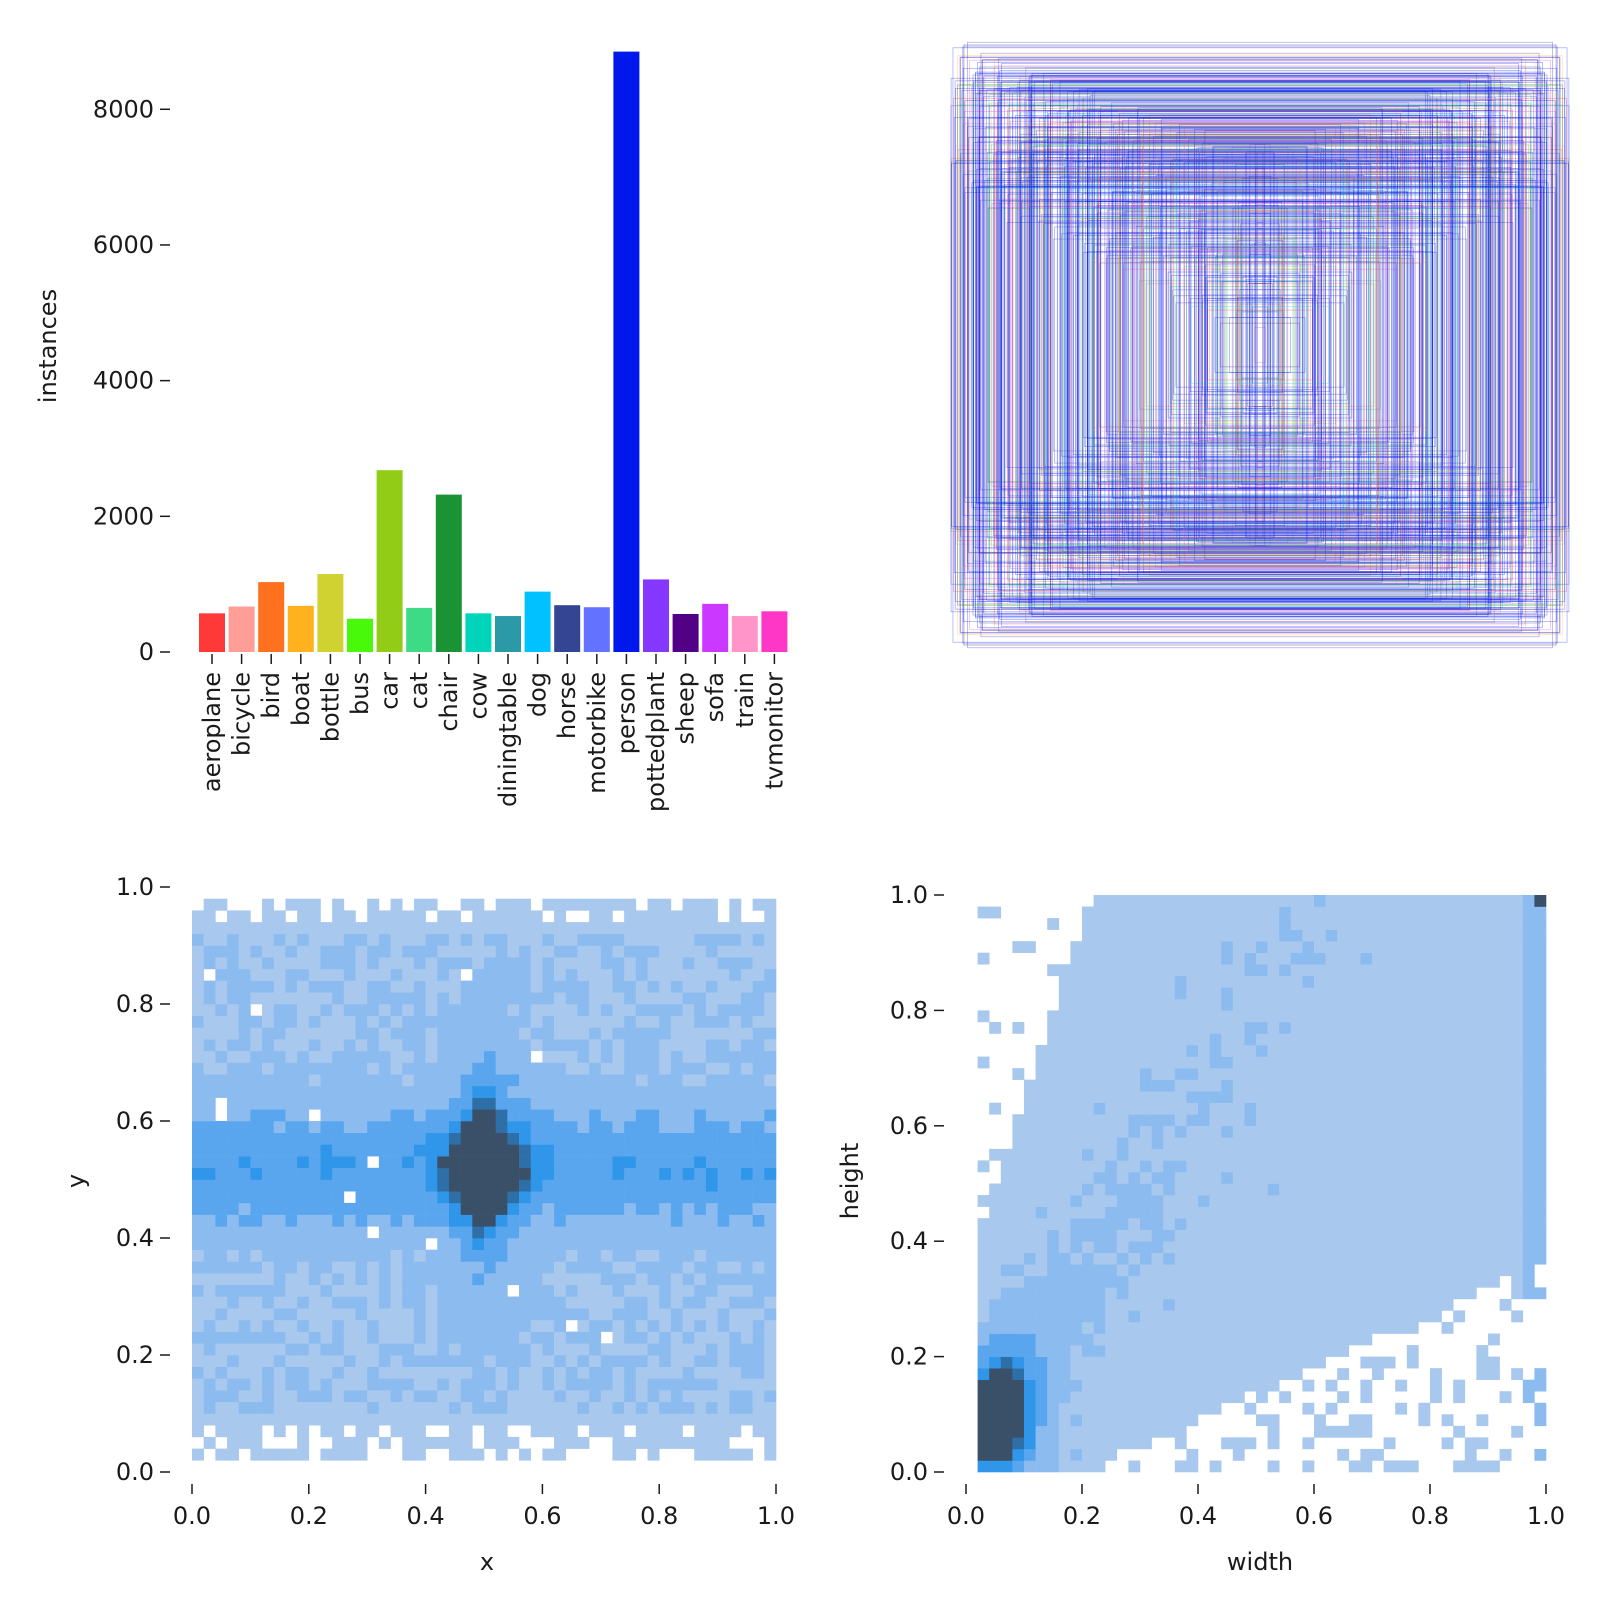 This screenshot has width=1600, height=1600. I want to click on bar-chair, so click(448, 573).